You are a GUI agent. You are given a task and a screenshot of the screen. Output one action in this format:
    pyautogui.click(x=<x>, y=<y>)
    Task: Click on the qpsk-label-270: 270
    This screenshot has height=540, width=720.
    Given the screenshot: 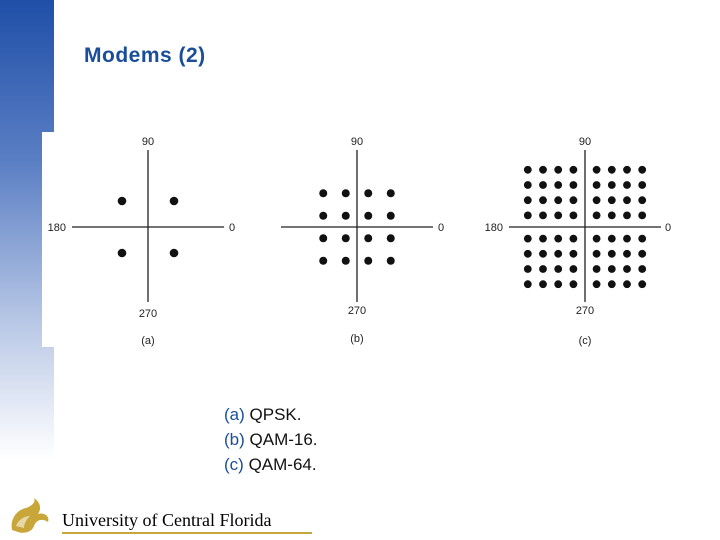 What is the action you would take?
    pyautogui.click(x=148, y=314)
    